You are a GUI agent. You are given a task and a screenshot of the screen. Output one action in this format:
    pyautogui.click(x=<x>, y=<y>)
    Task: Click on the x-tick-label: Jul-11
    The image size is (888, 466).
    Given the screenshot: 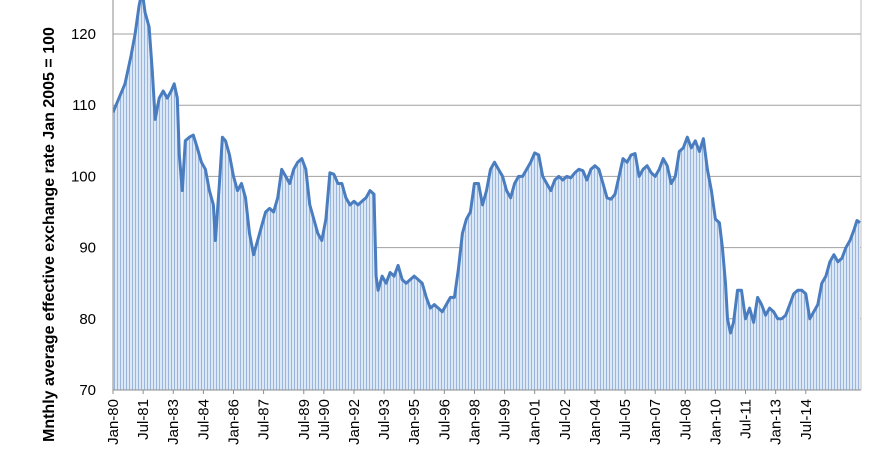 What is the action you would take?
    pyautogui.click(x=746, y=419)
    